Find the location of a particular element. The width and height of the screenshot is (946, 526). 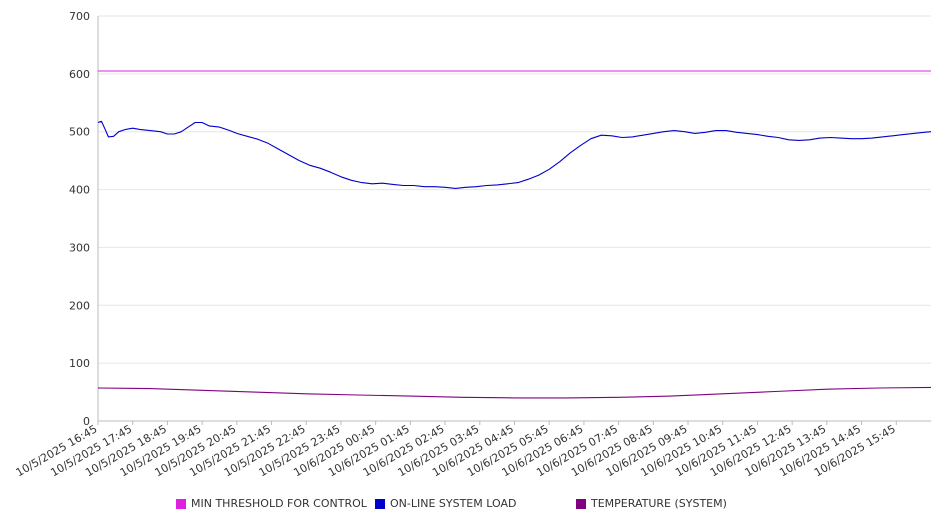

legend-swatch-temperature is located at coordinates (581, 503).